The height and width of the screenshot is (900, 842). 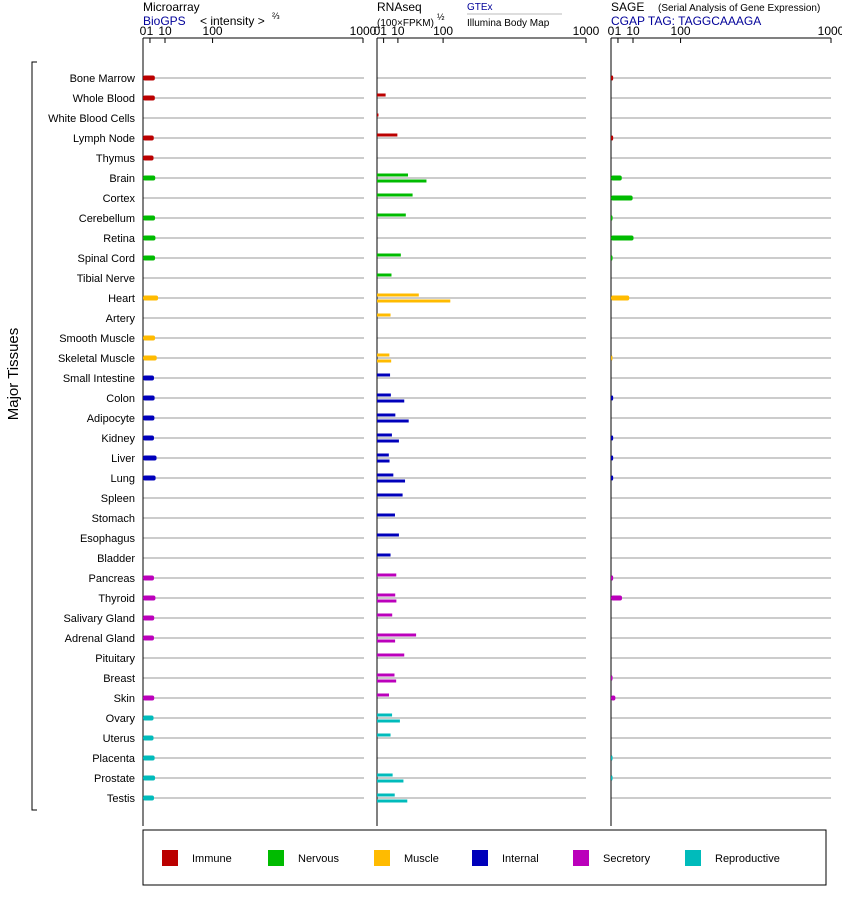 What do you see at coordinates (115, 659) in the screenshot?
I see `tissue-label: Pituitary` at bounding box center [115, 659].